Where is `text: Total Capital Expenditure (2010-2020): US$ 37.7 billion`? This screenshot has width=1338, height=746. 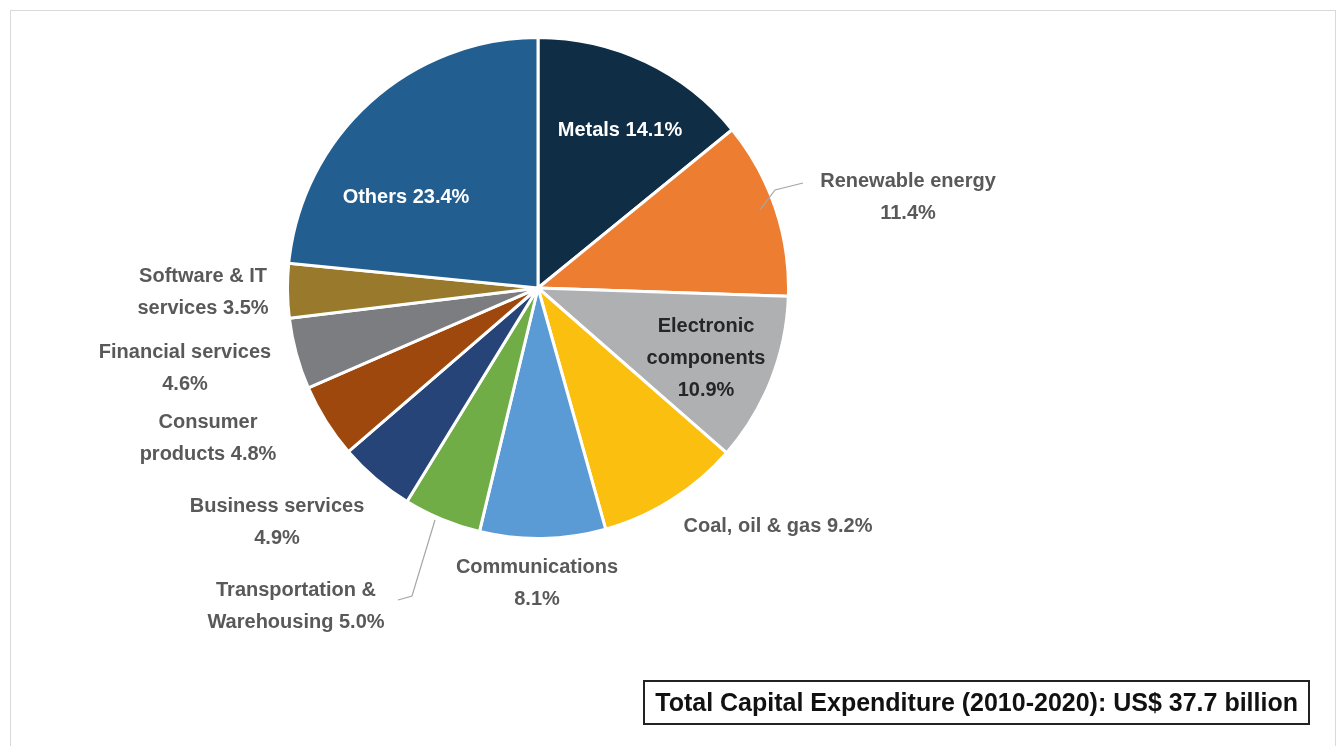 text: Total Capital Expenditure (2010-2020): US$ 37.7 billion is located at coordinates (976, 702).